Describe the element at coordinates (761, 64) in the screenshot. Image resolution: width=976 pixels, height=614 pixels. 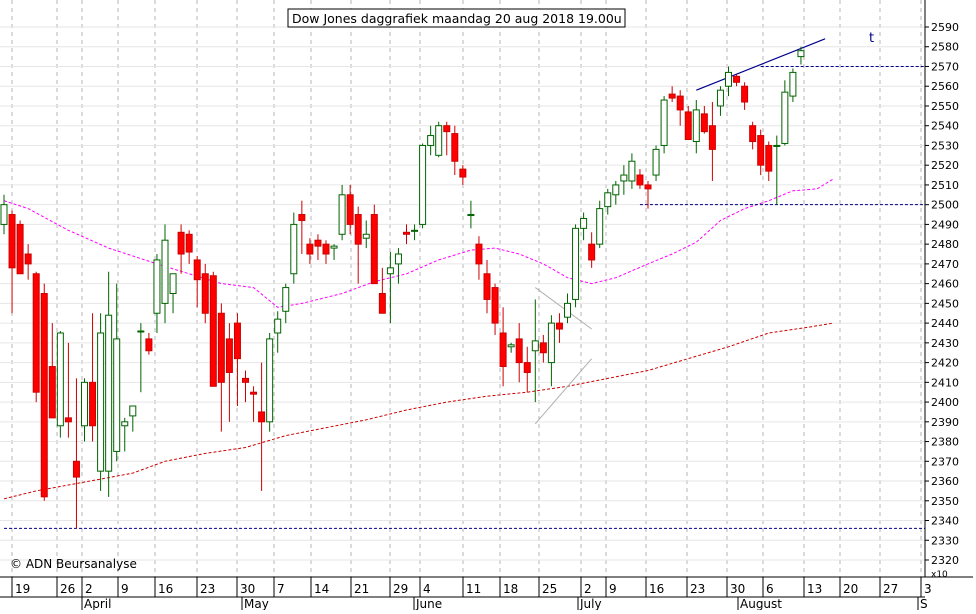
I see `trendline` at that location.